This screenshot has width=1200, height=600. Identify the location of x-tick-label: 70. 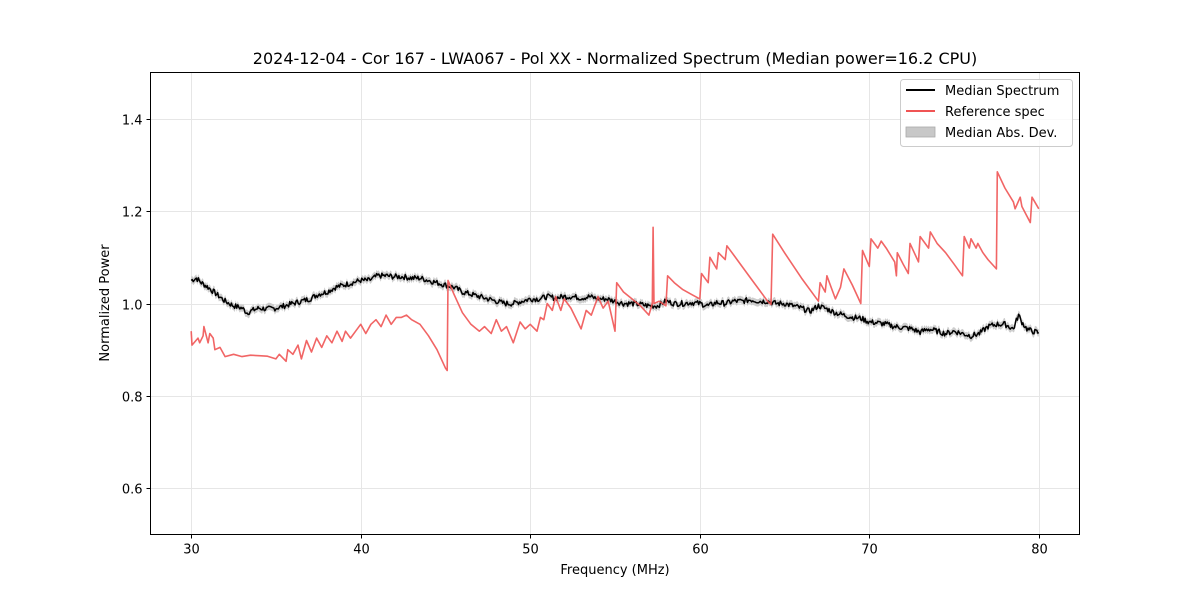
(869, 550).